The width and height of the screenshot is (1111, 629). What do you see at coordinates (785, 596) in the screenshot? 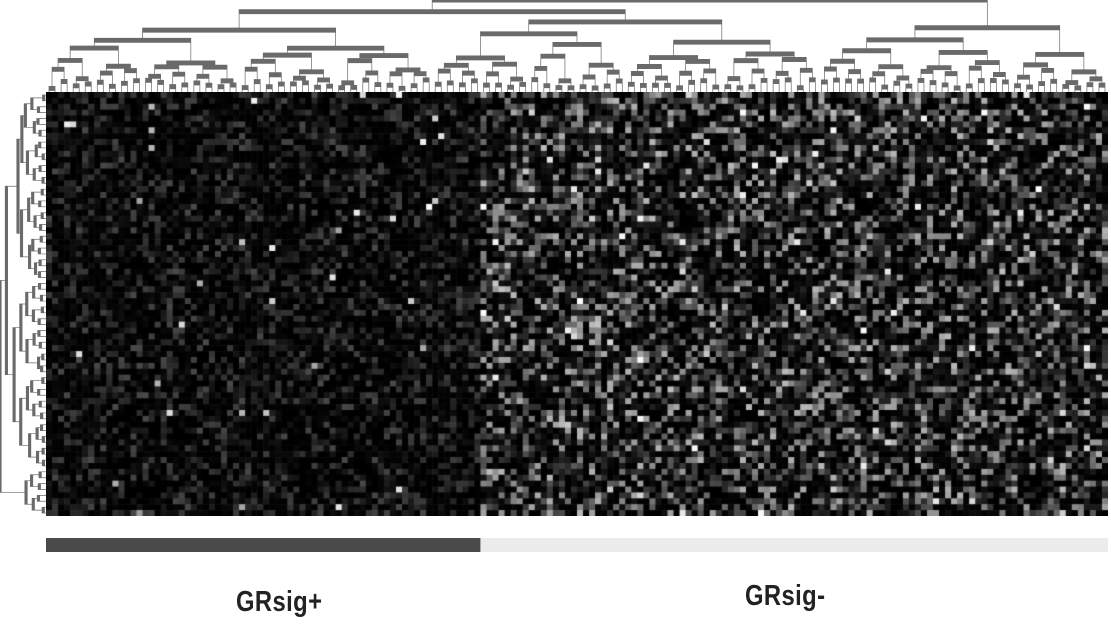
I see `group-label-grsig-minus: GRsig-` at bounding box center [785, 596].